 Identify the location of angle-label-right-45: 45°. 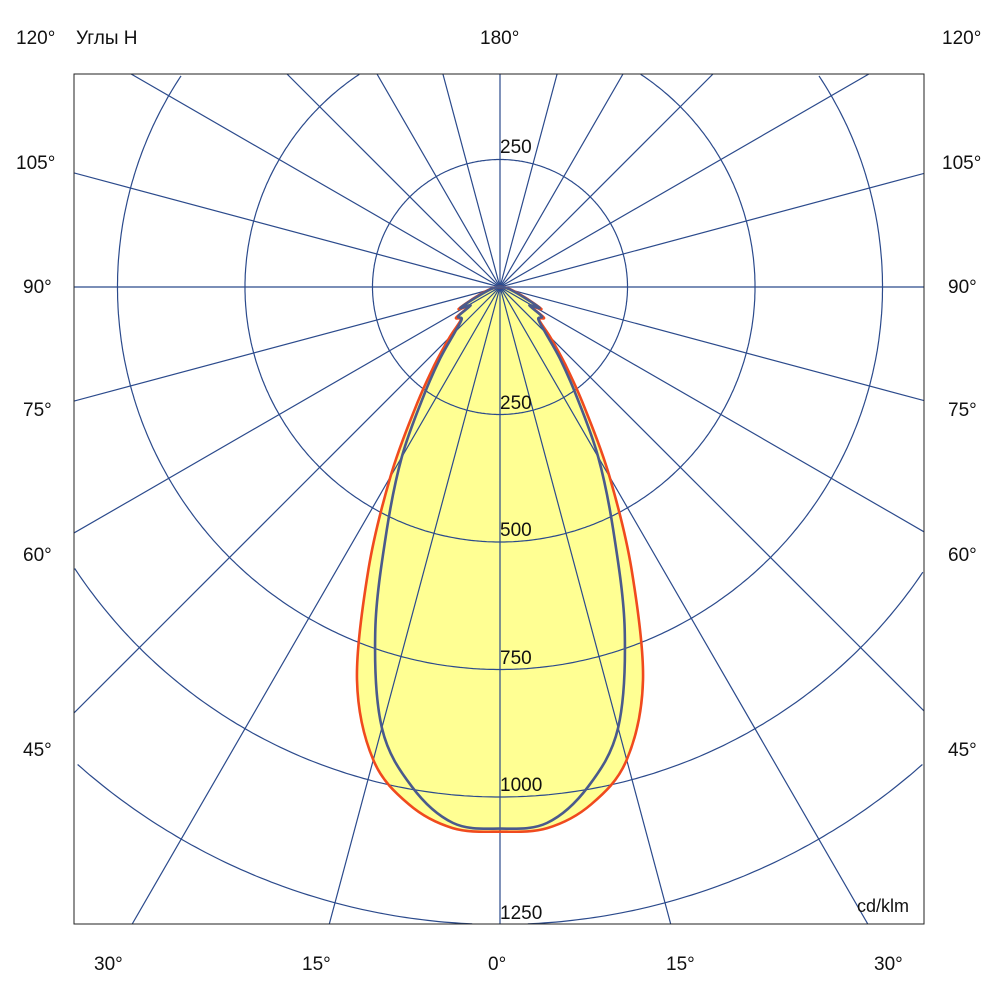
(962, 750).